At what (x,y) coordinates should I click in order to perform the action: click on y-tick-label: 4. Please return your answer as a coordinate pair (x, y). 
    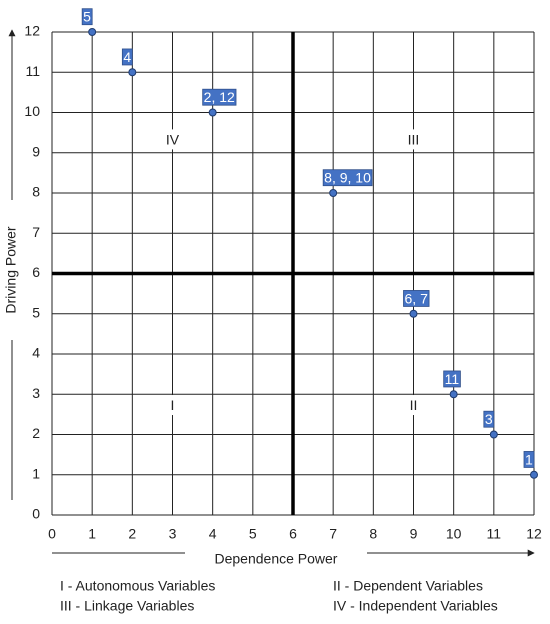
    Looking at the image, I should click on (36, 353).